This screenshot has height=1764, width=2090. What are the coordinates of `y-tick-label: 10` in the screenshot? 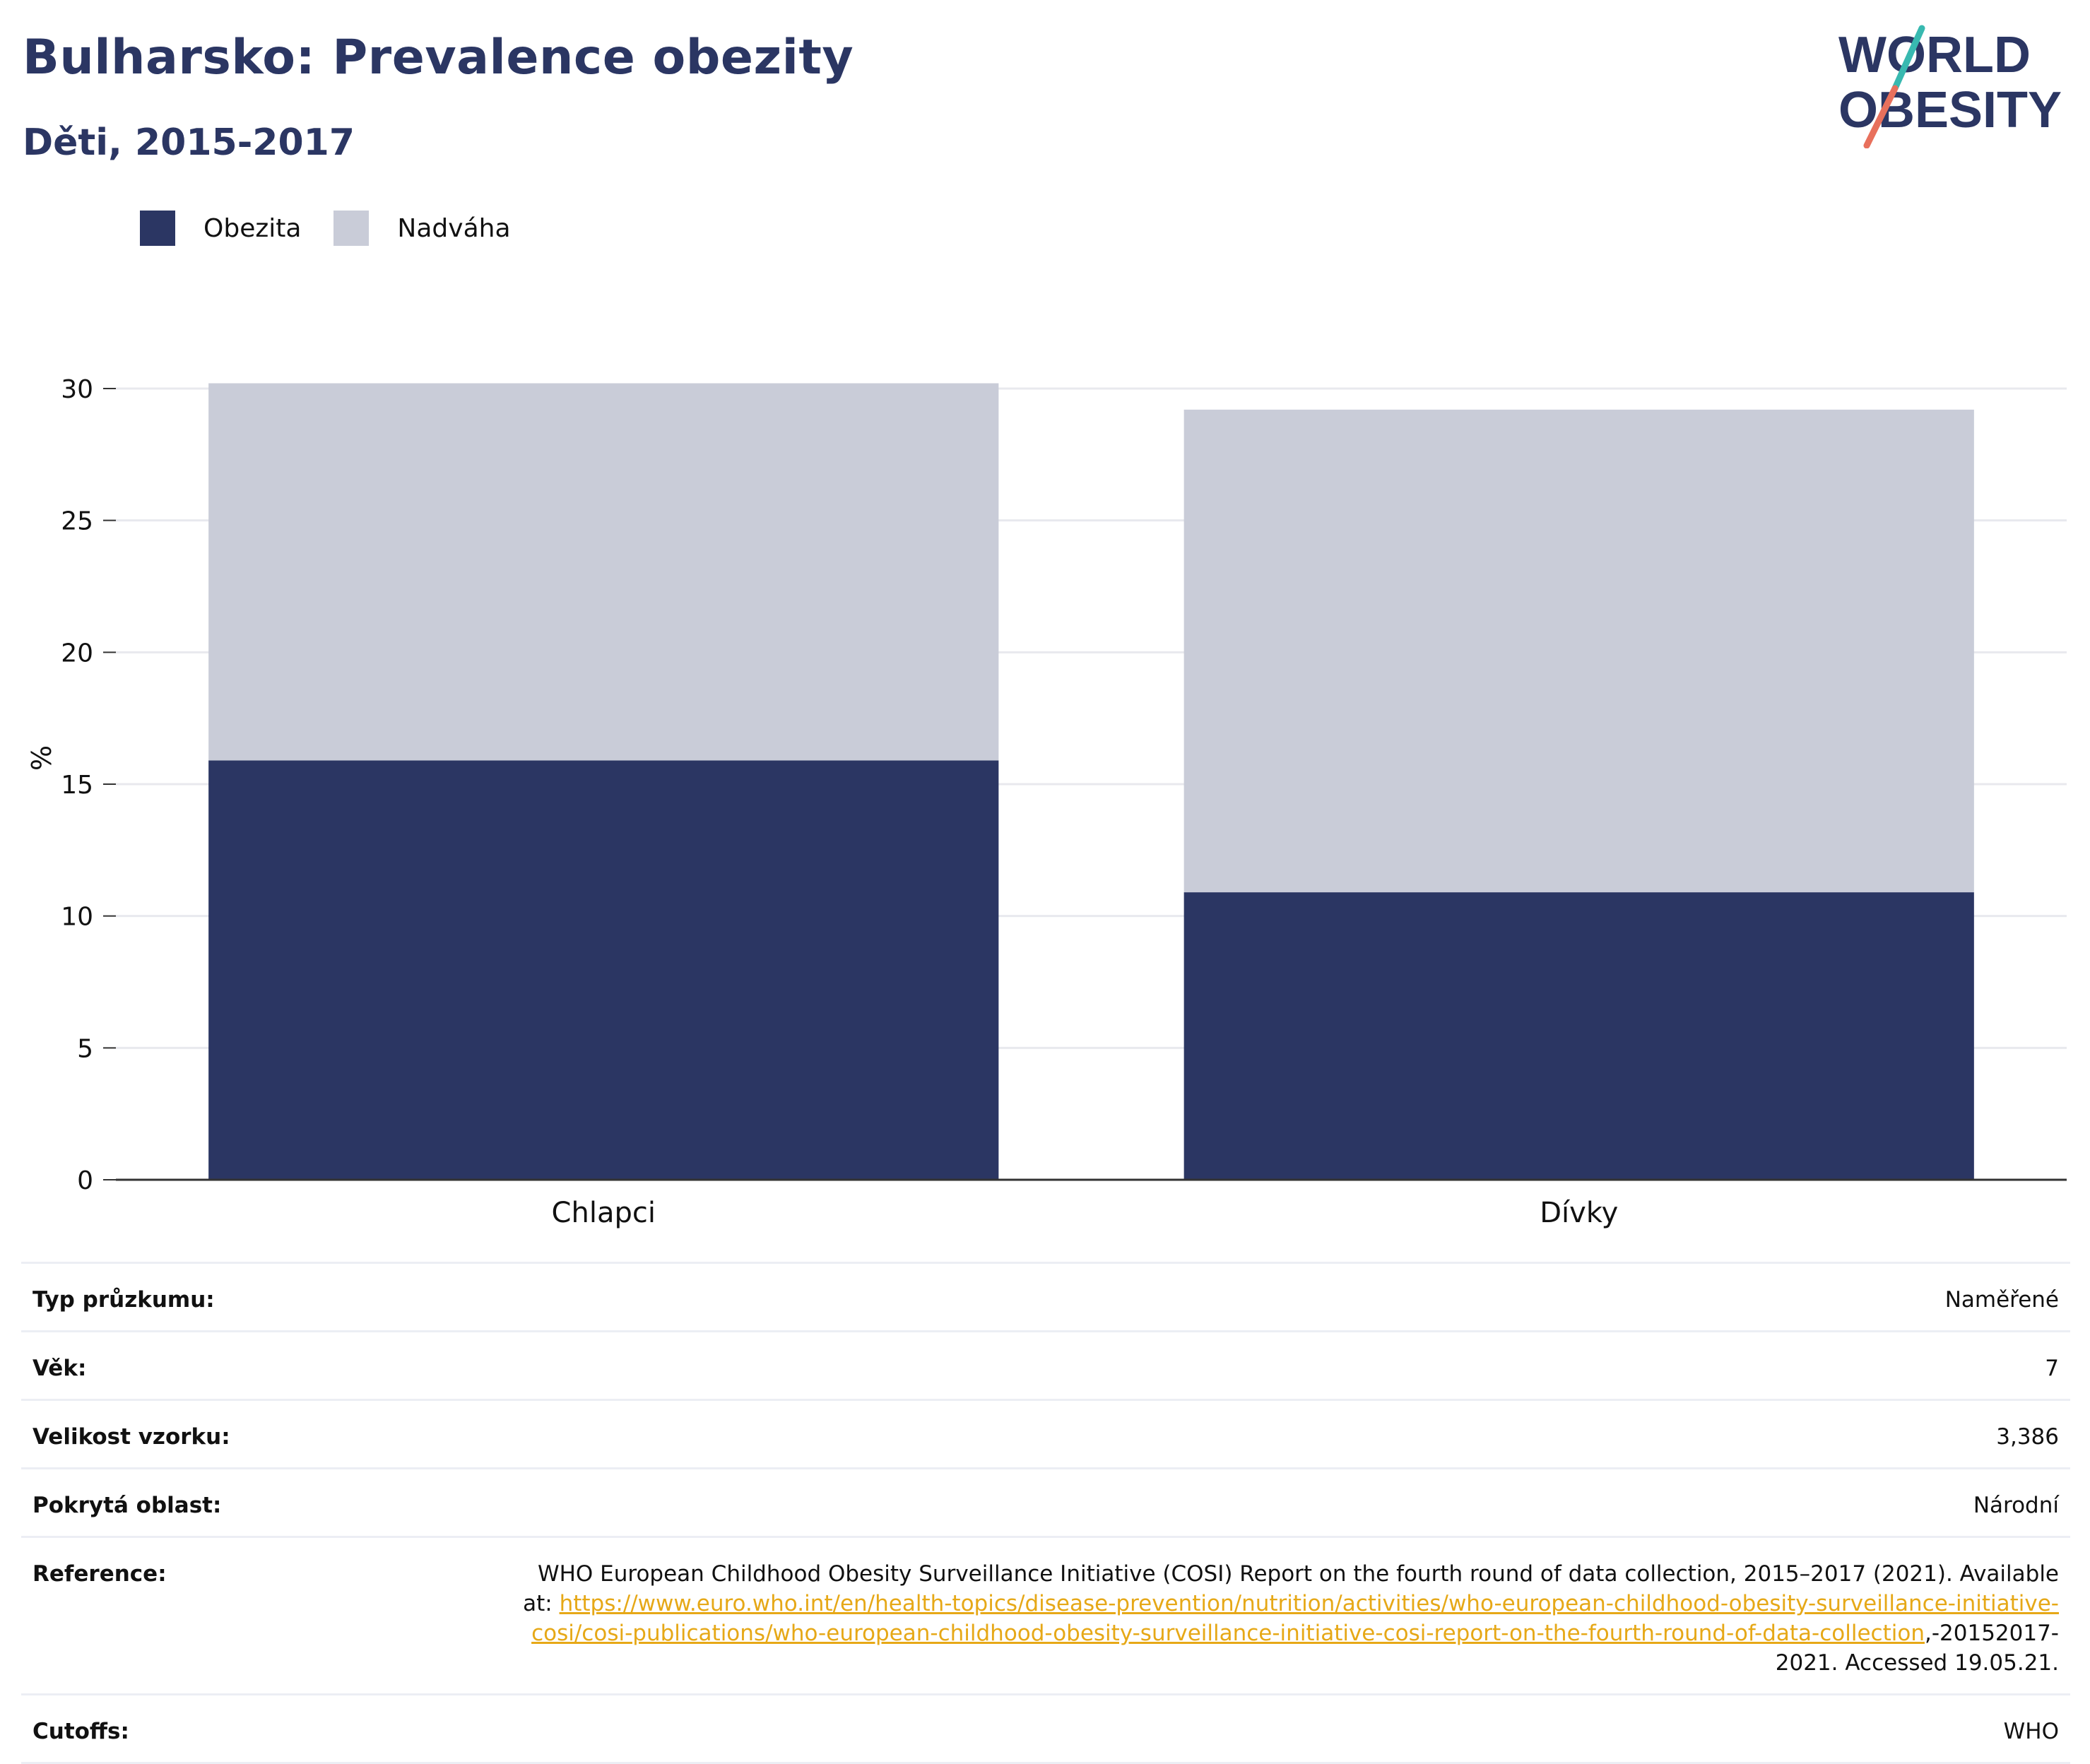 It's located at (77, 917).